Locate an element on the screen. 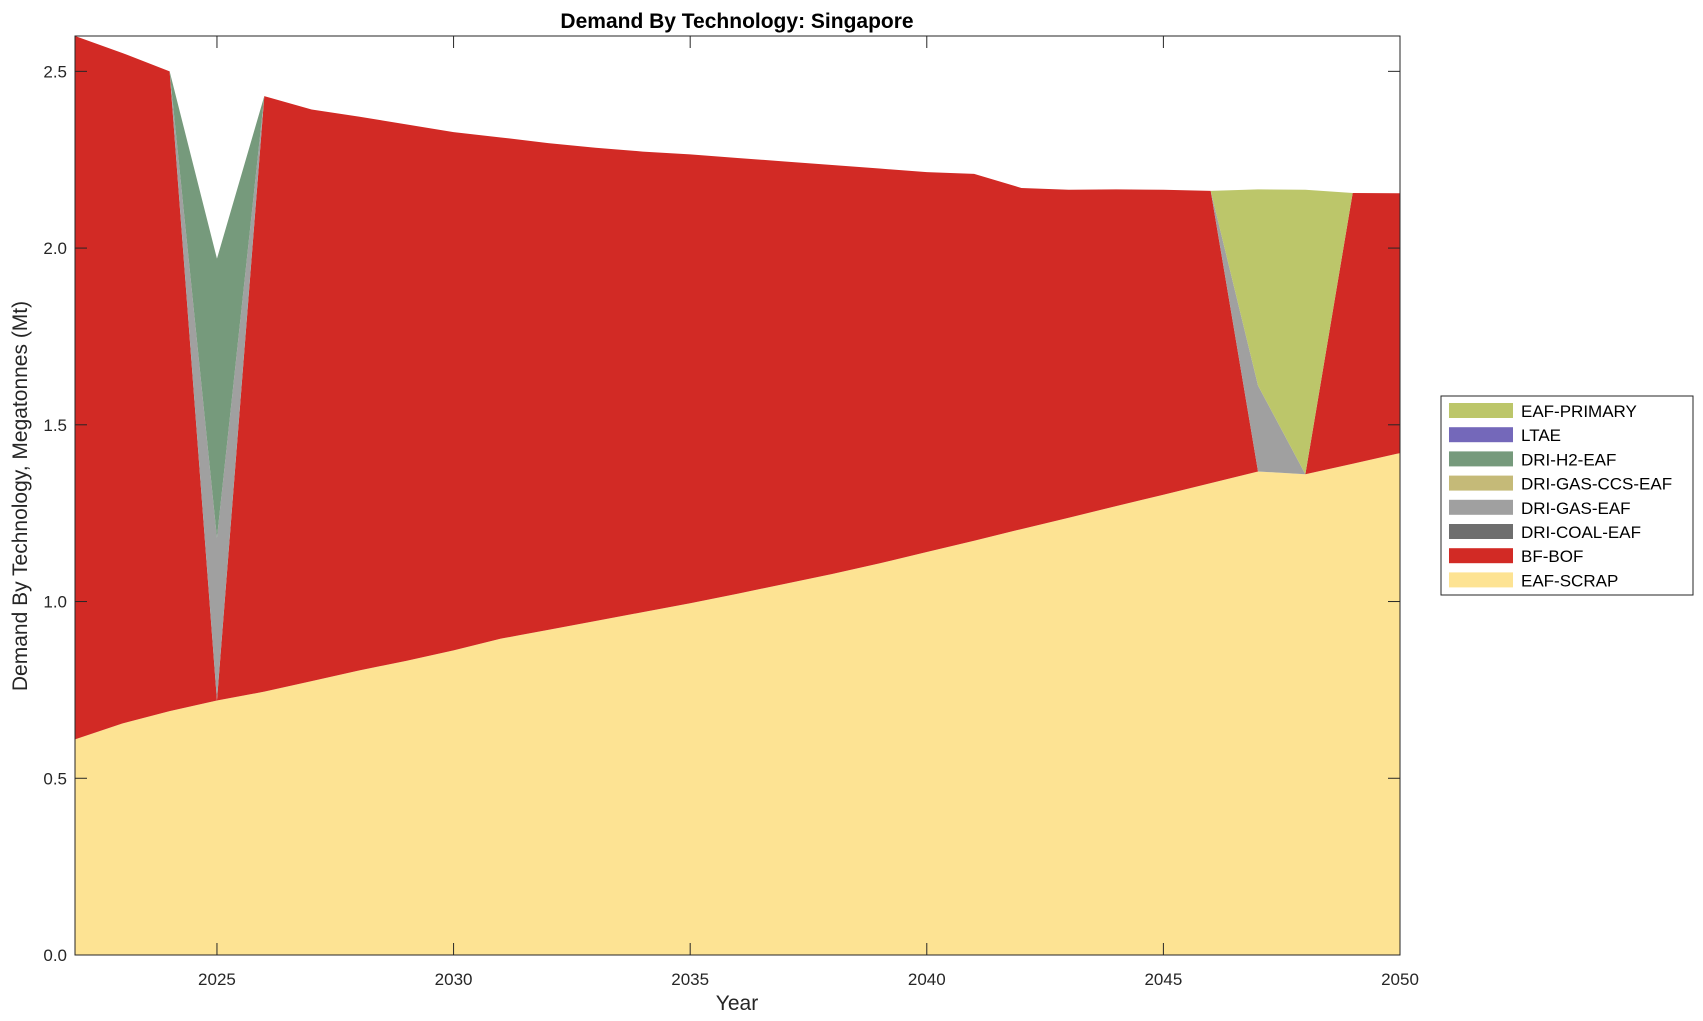 The width and height of the screenshot is (1703, 1021). y-tick-label: 0.5 is located at coordinates (55, 778).